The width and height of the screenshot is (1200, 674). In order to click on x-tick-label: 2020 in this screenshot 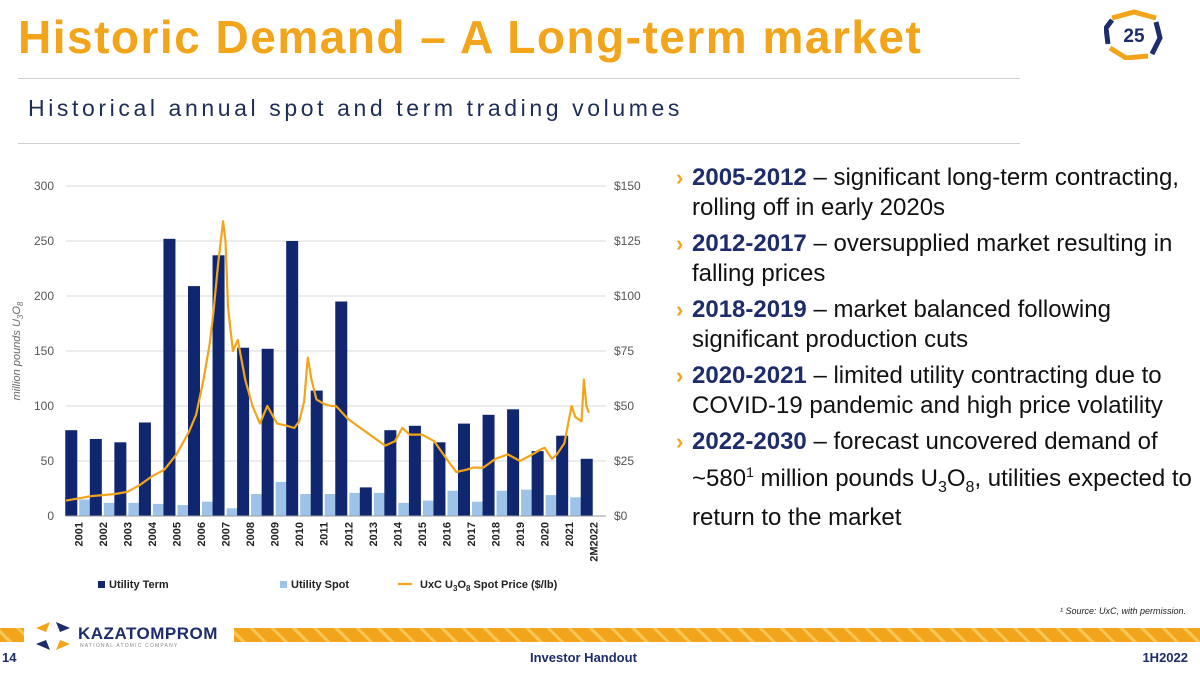, I will do `click(546, 534)`.